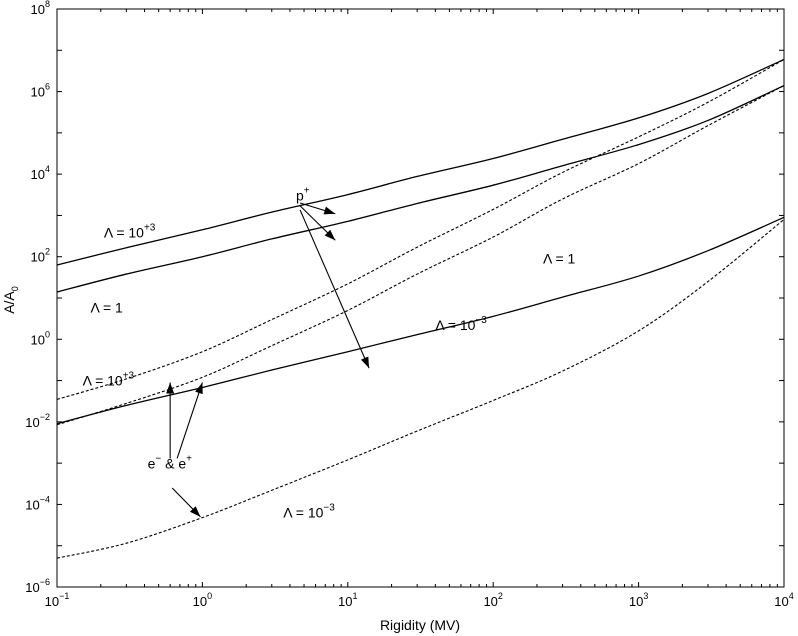 The height and width of the screenshot is (636, 798). I want to click on y-axis-label-main: A/A, so click(9, 302).